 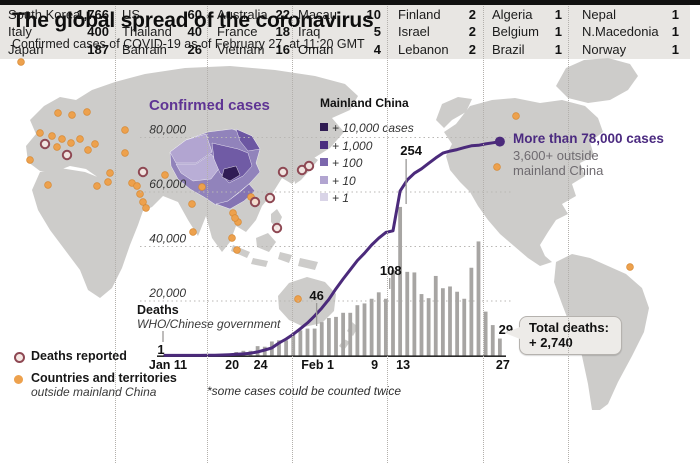 I want to click on table-column: Finland 2 Israel 2 Lebanon 2, so click(x=437, y=29).